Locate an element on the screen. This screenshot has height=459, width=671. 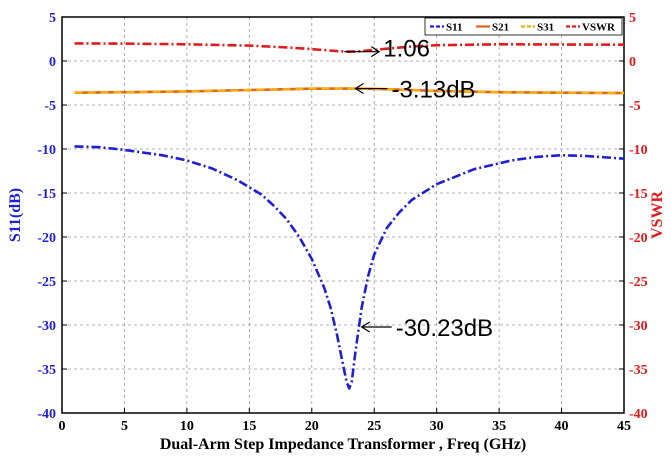
y-tick-label-left: -40 is located at coordinates (46, 414).